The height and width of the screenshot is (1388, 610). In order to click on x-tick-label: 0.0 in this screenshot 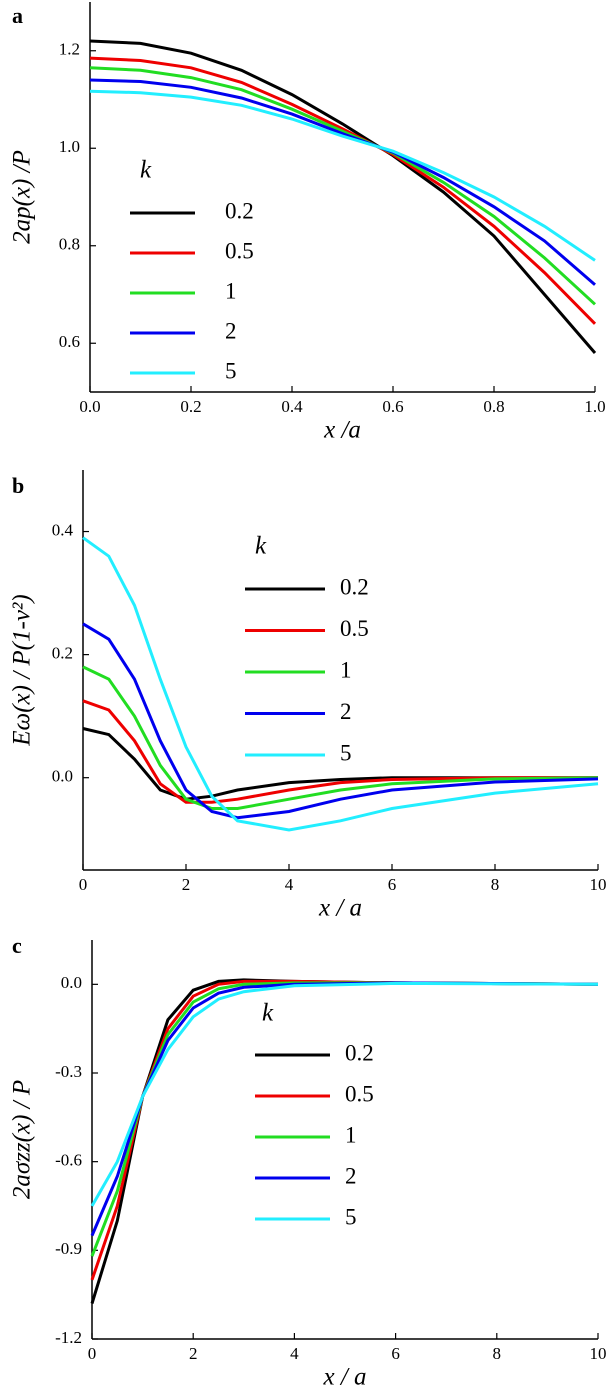, I will do `click(89, 406)`.